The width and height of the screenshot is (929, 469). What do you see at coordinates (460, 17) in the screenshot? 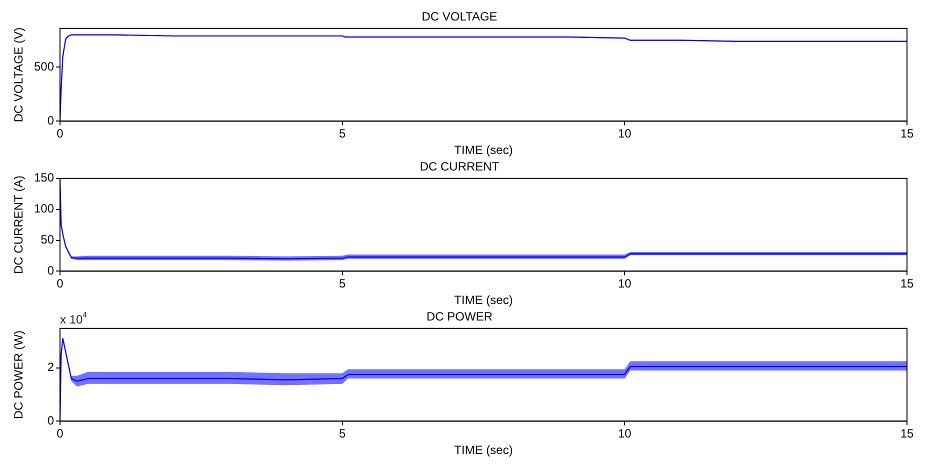
I see `chart-title: DC VOLTAGE` at bounding box center [460, 17].